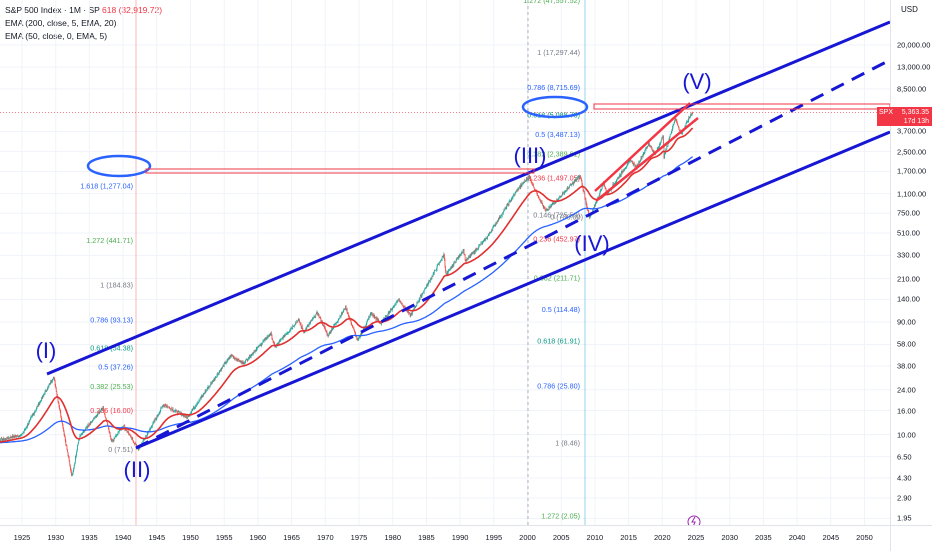 The width and height of the screenshot is (932, 551). Describe the element at coordinates (911, 171) in the screenshot. I see `price-tick-label: 1,700.00` at that location.